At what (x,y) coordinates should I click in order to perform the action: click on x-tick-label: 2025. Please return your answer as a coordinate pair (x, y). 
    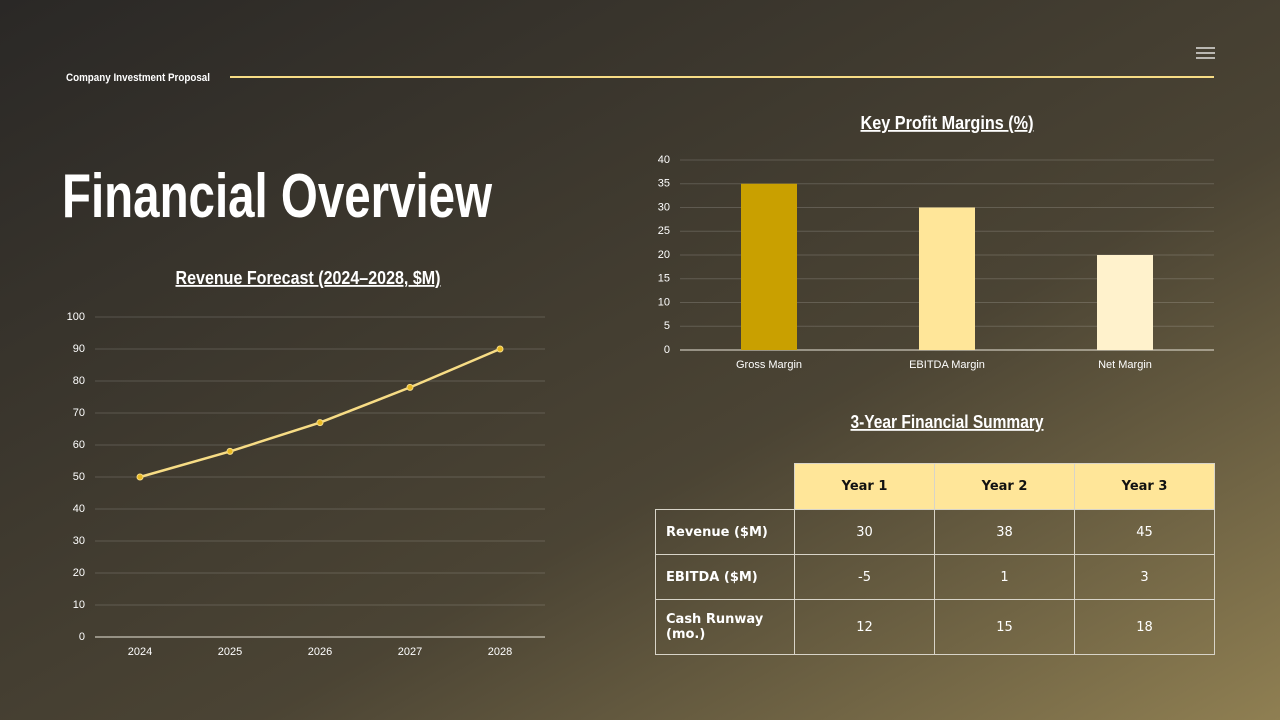
    Looking at the image, I should click on (230, 652).